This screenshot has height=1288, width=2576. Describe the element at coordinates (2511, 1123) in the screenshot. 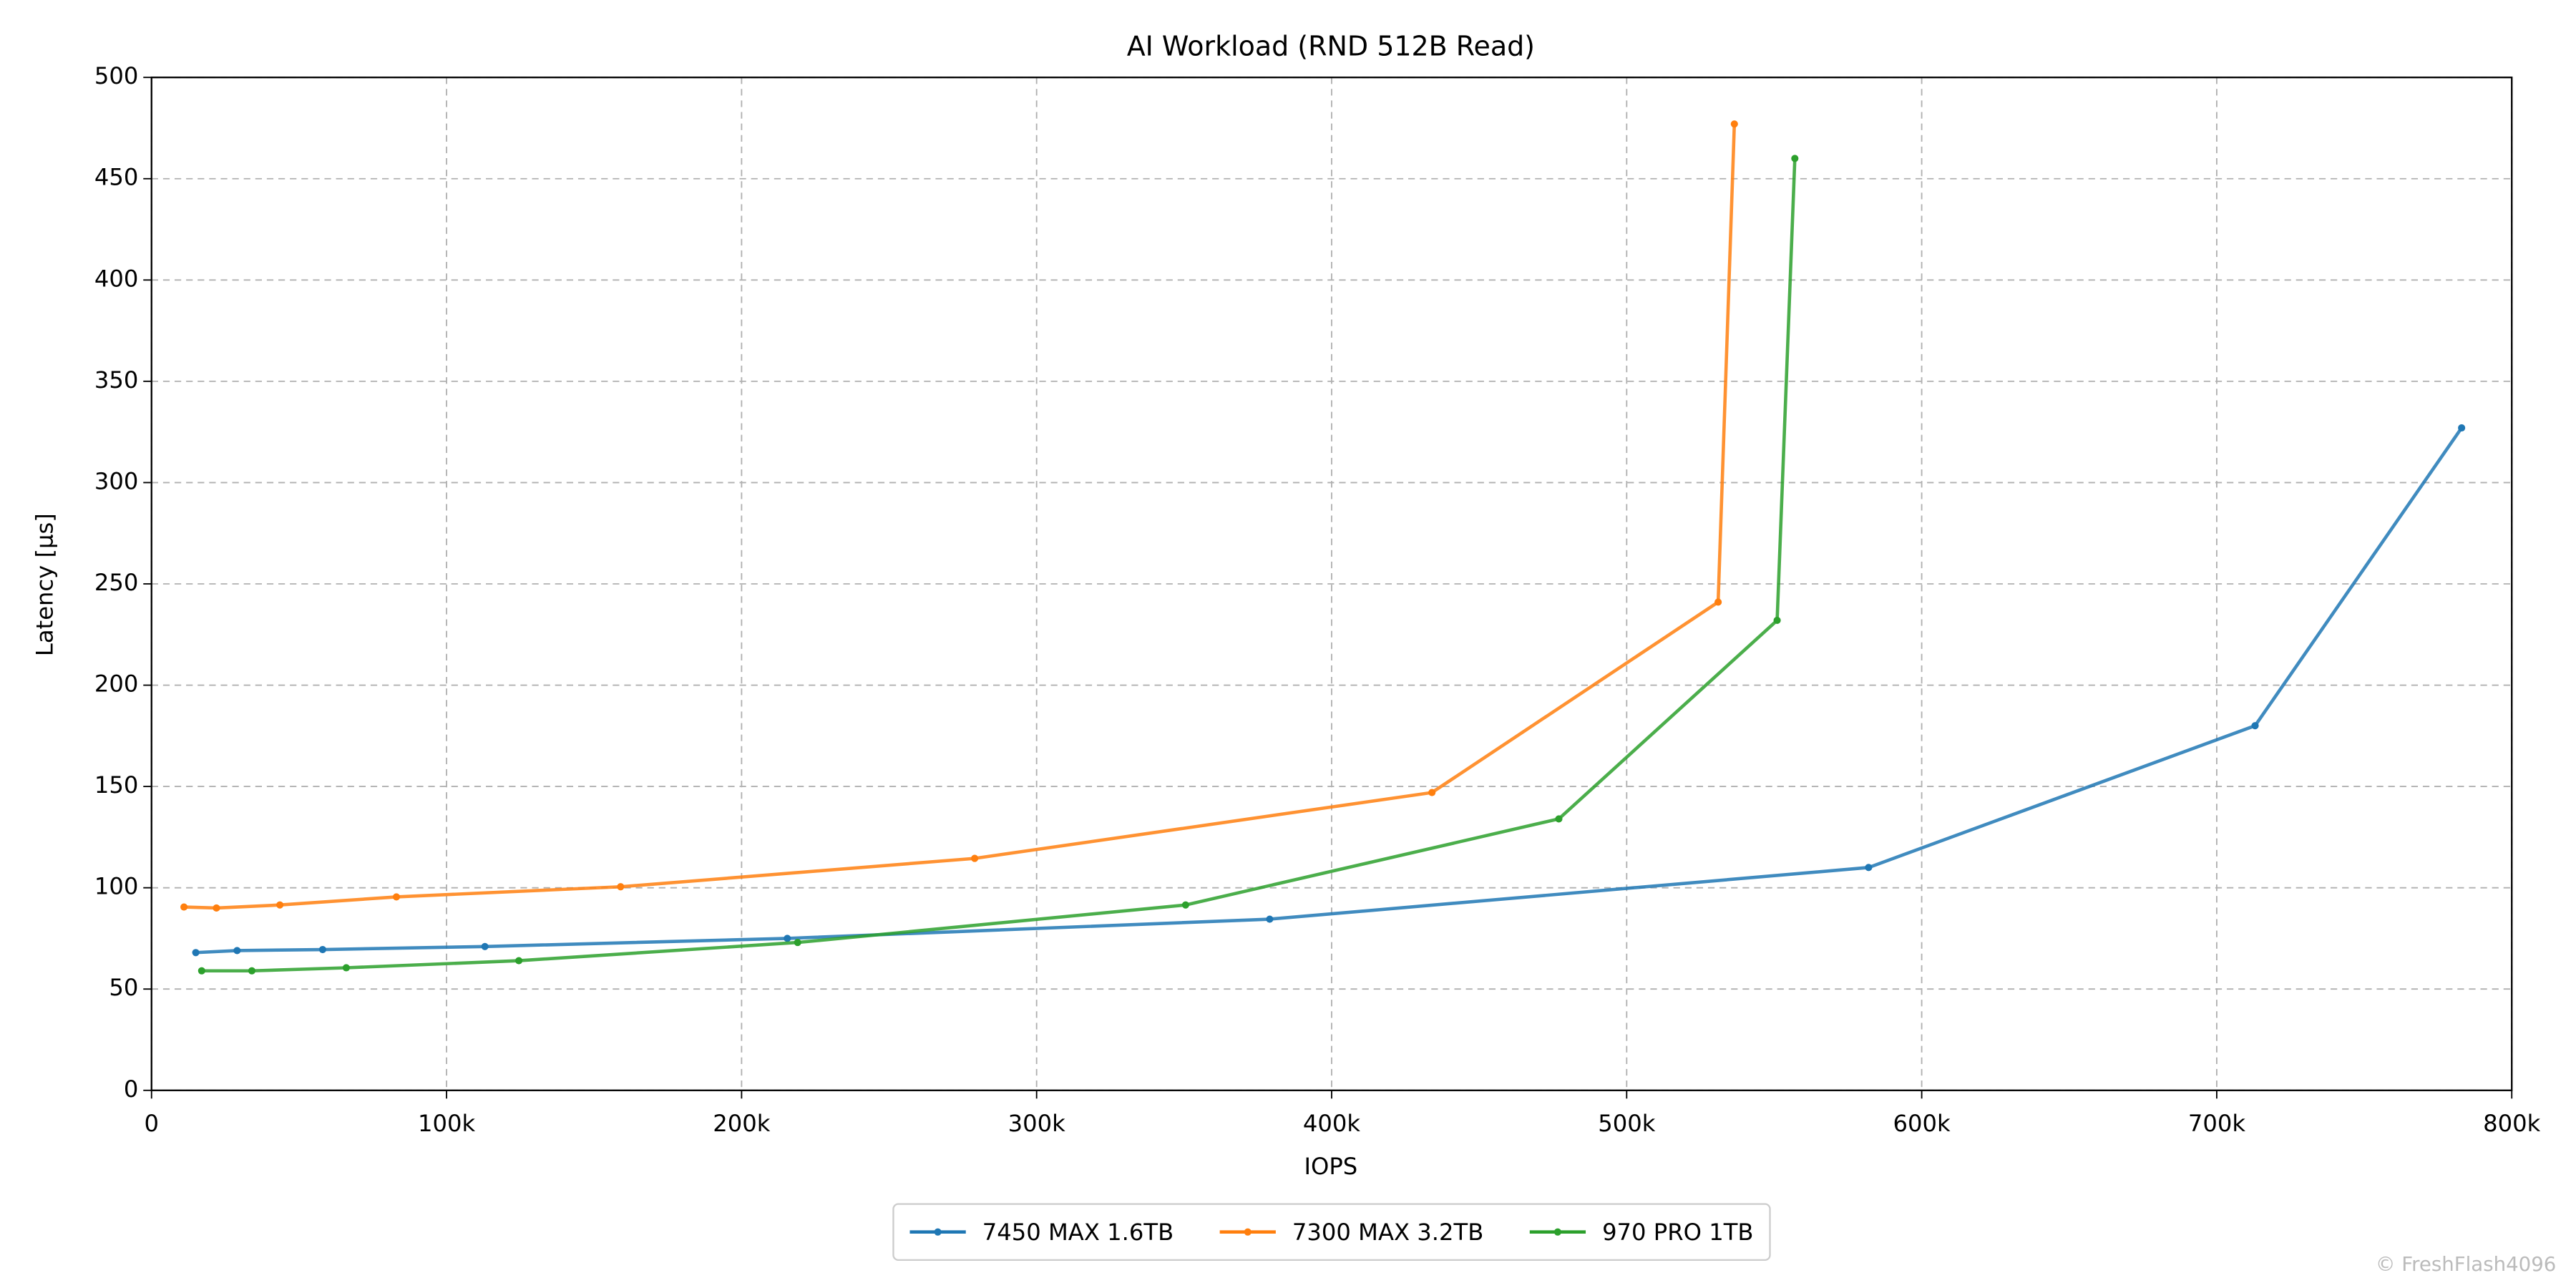

I see `x-tick-label: 800k` at that location.